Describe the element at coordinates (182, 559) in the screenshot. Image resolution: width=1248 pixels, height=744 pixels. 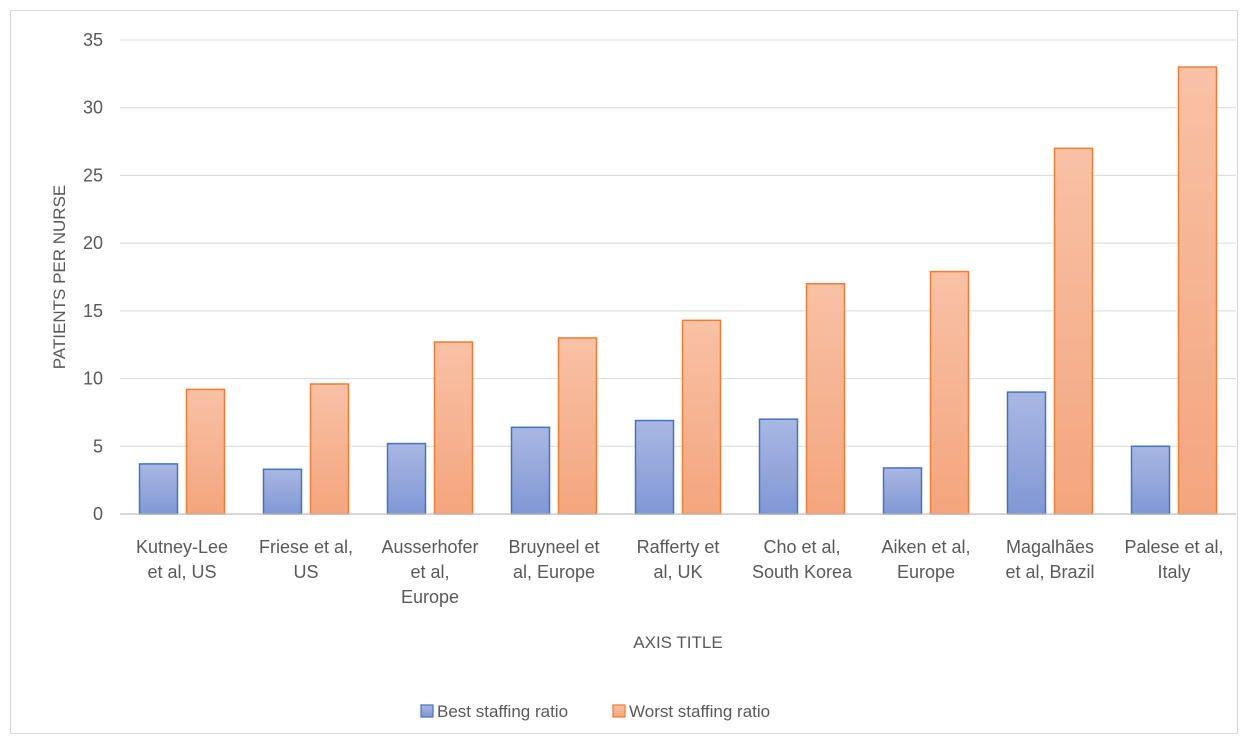
I see `x-tick-label: Kutney-Lee et al, US` at that location.